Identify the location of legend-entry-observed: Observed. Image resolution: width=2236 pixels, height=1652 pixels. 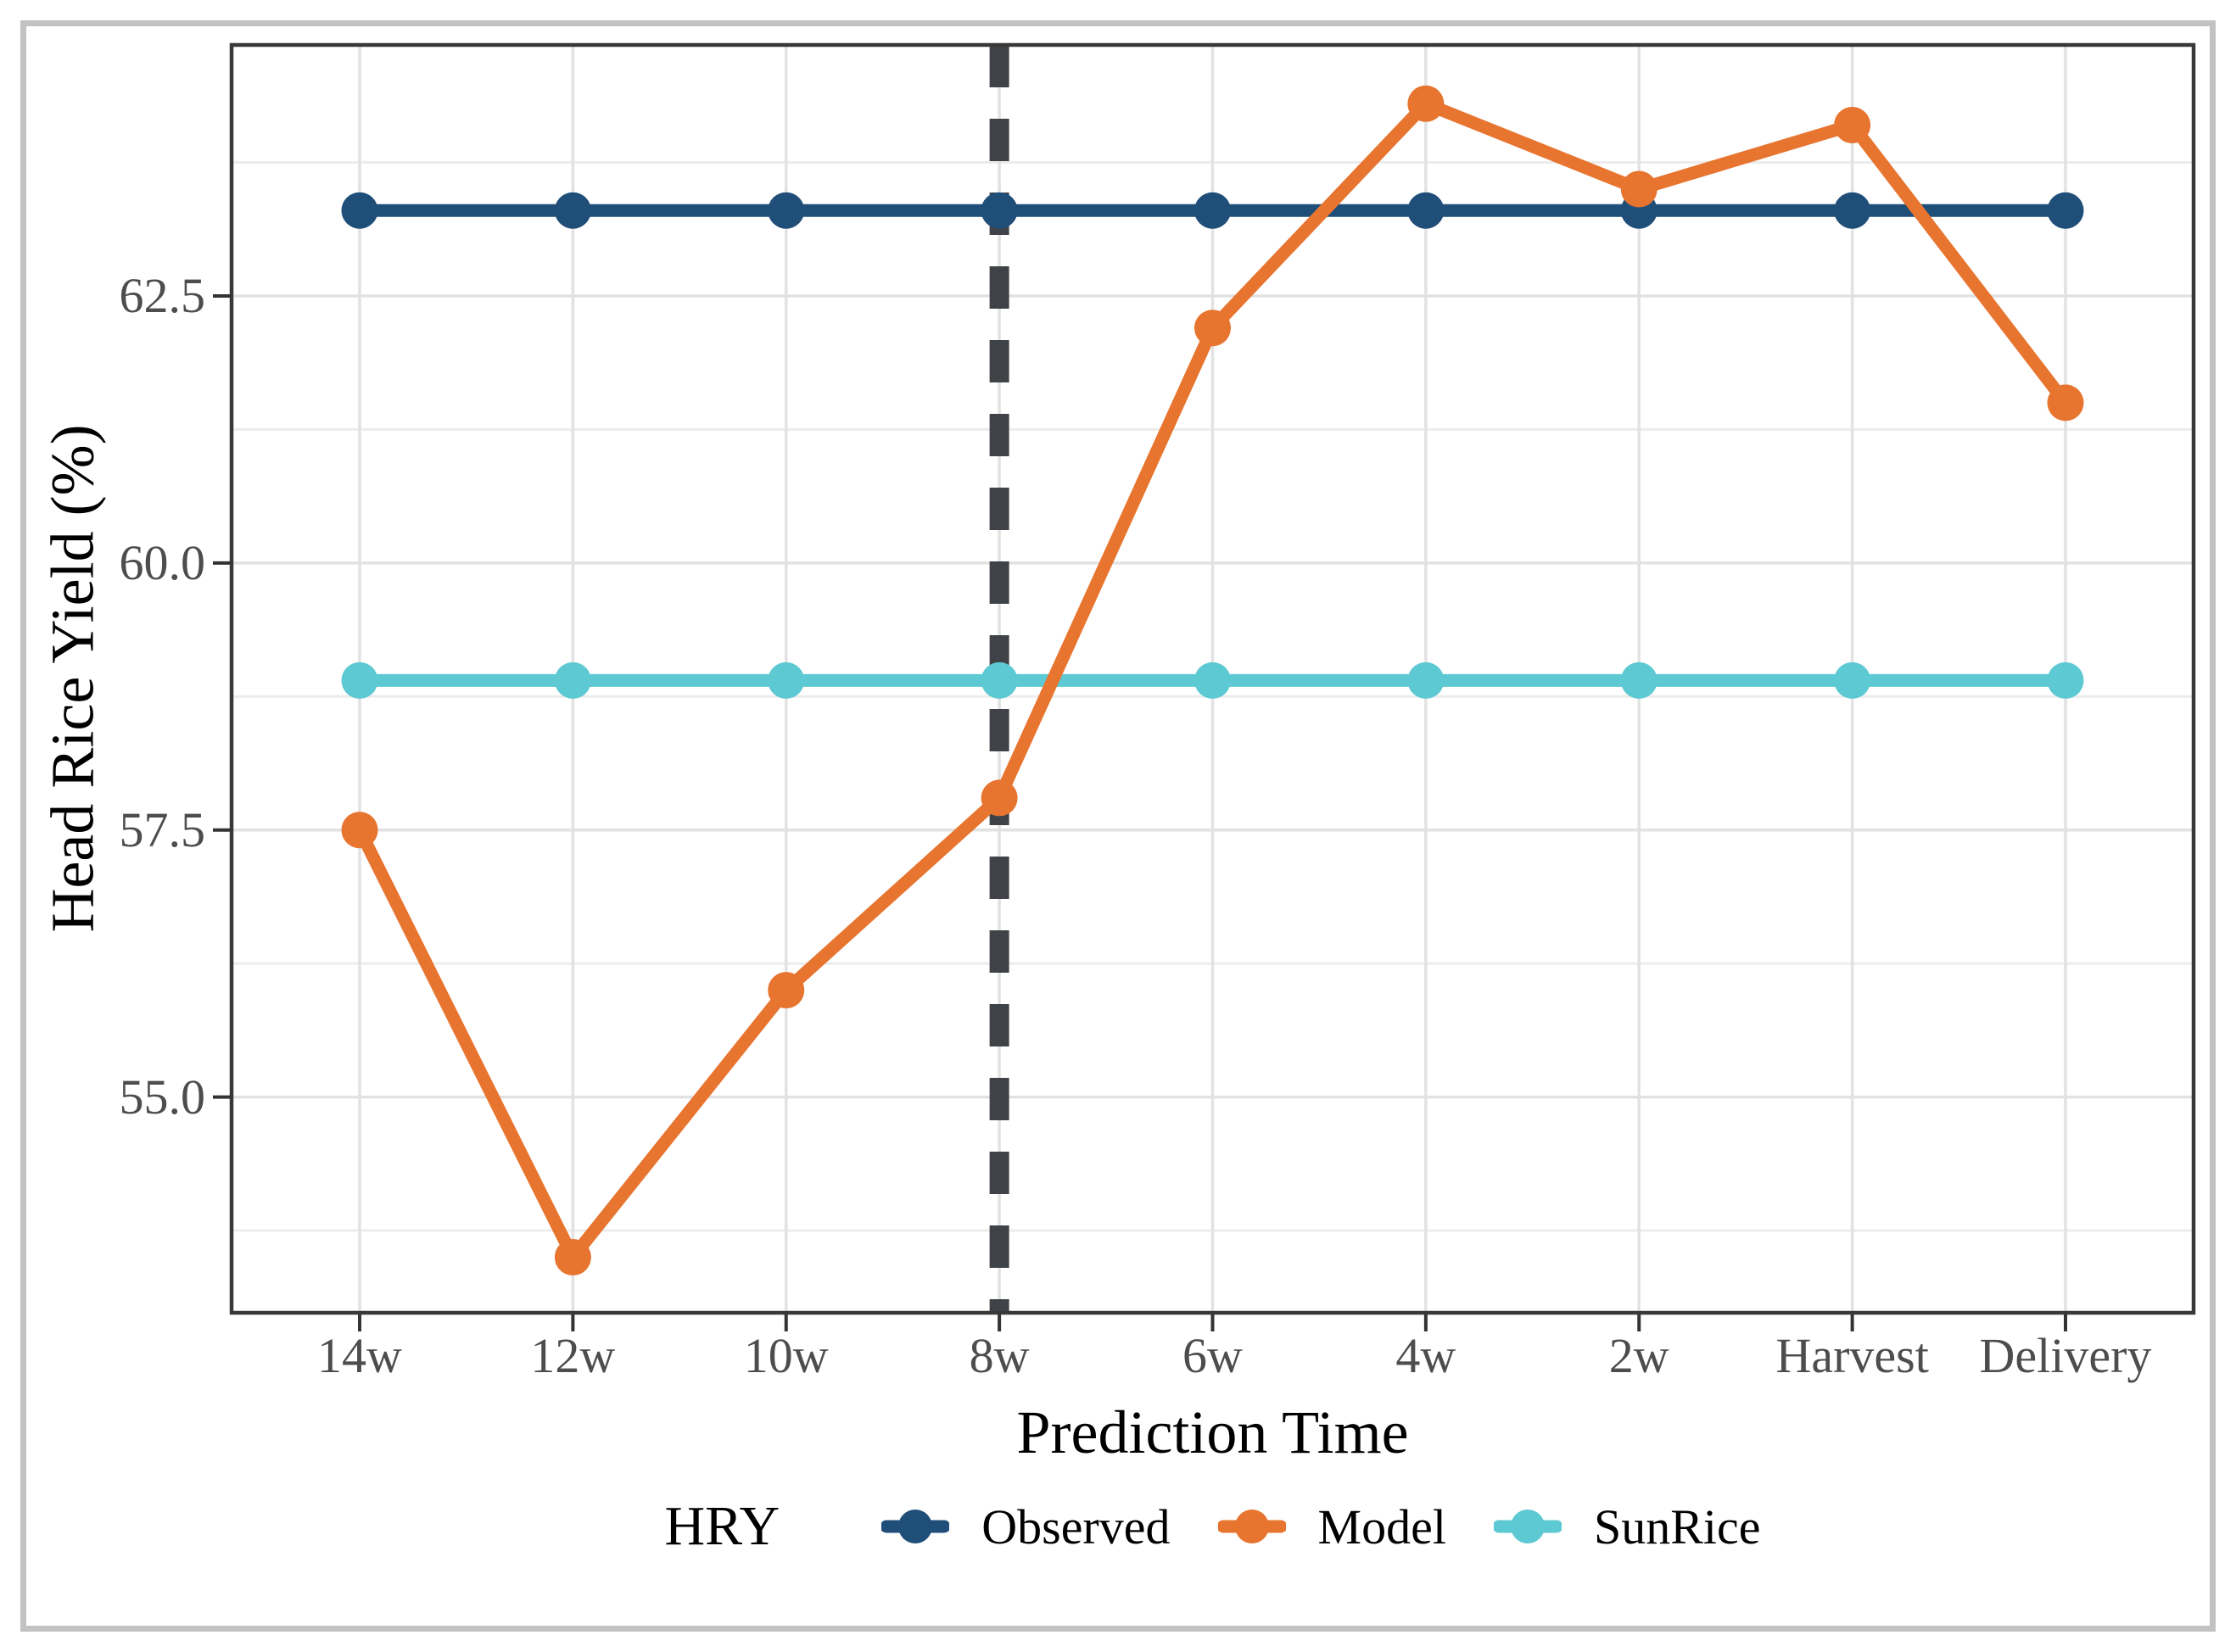
(1026, 1527).